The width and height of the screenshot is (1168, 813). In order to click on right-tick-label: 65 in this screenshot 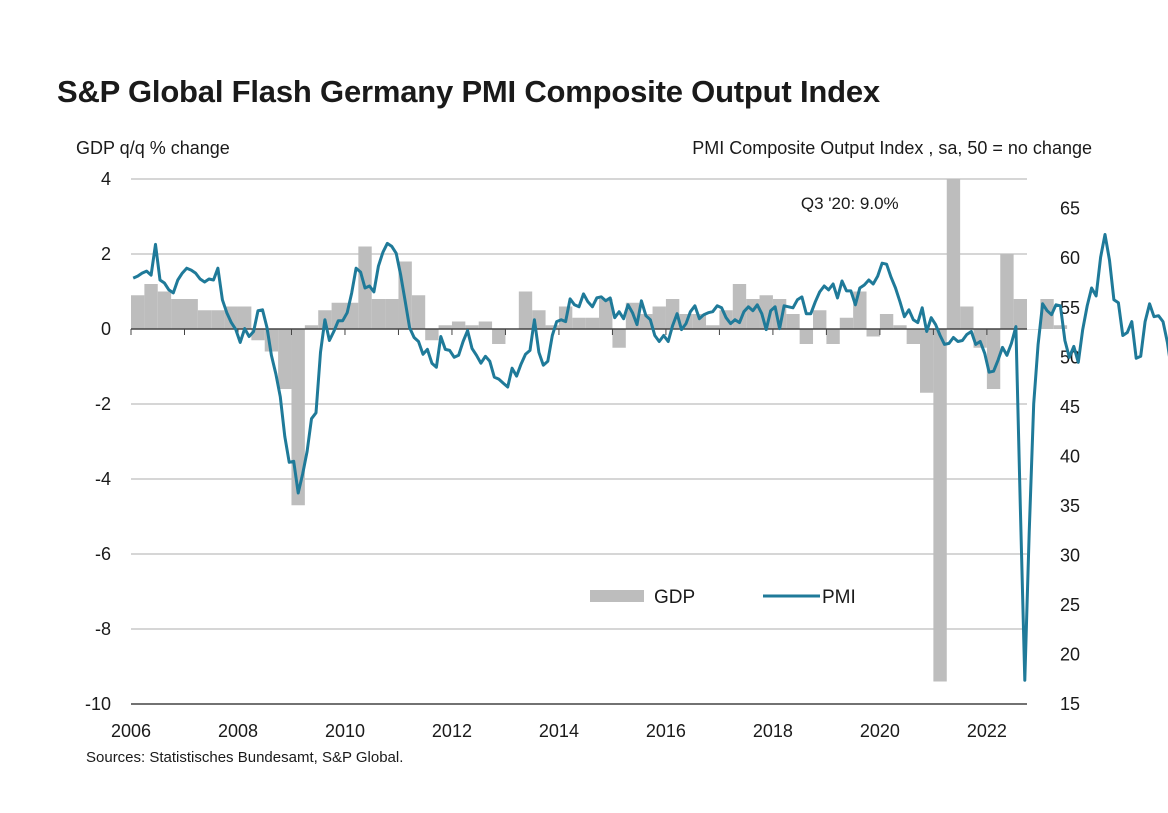, I will do `click(1070, 209)`.